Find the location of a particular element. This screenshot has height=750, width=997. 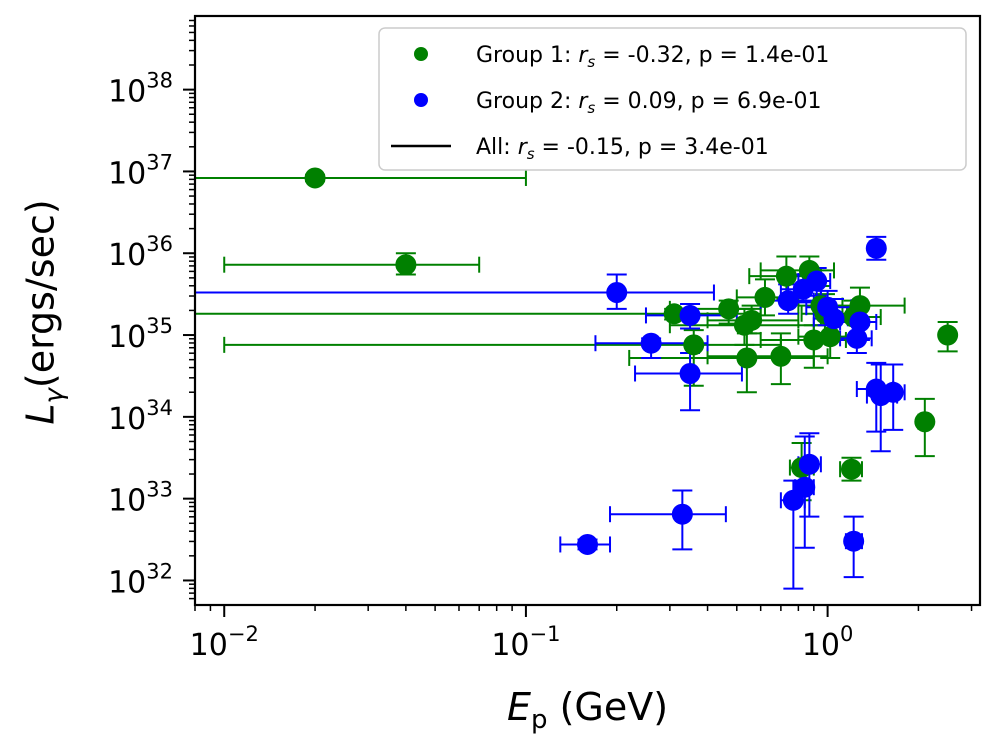

legend-entry-2-suffix: = 0.09, p = 6.9e-01 is located at coordinates (708, 101).